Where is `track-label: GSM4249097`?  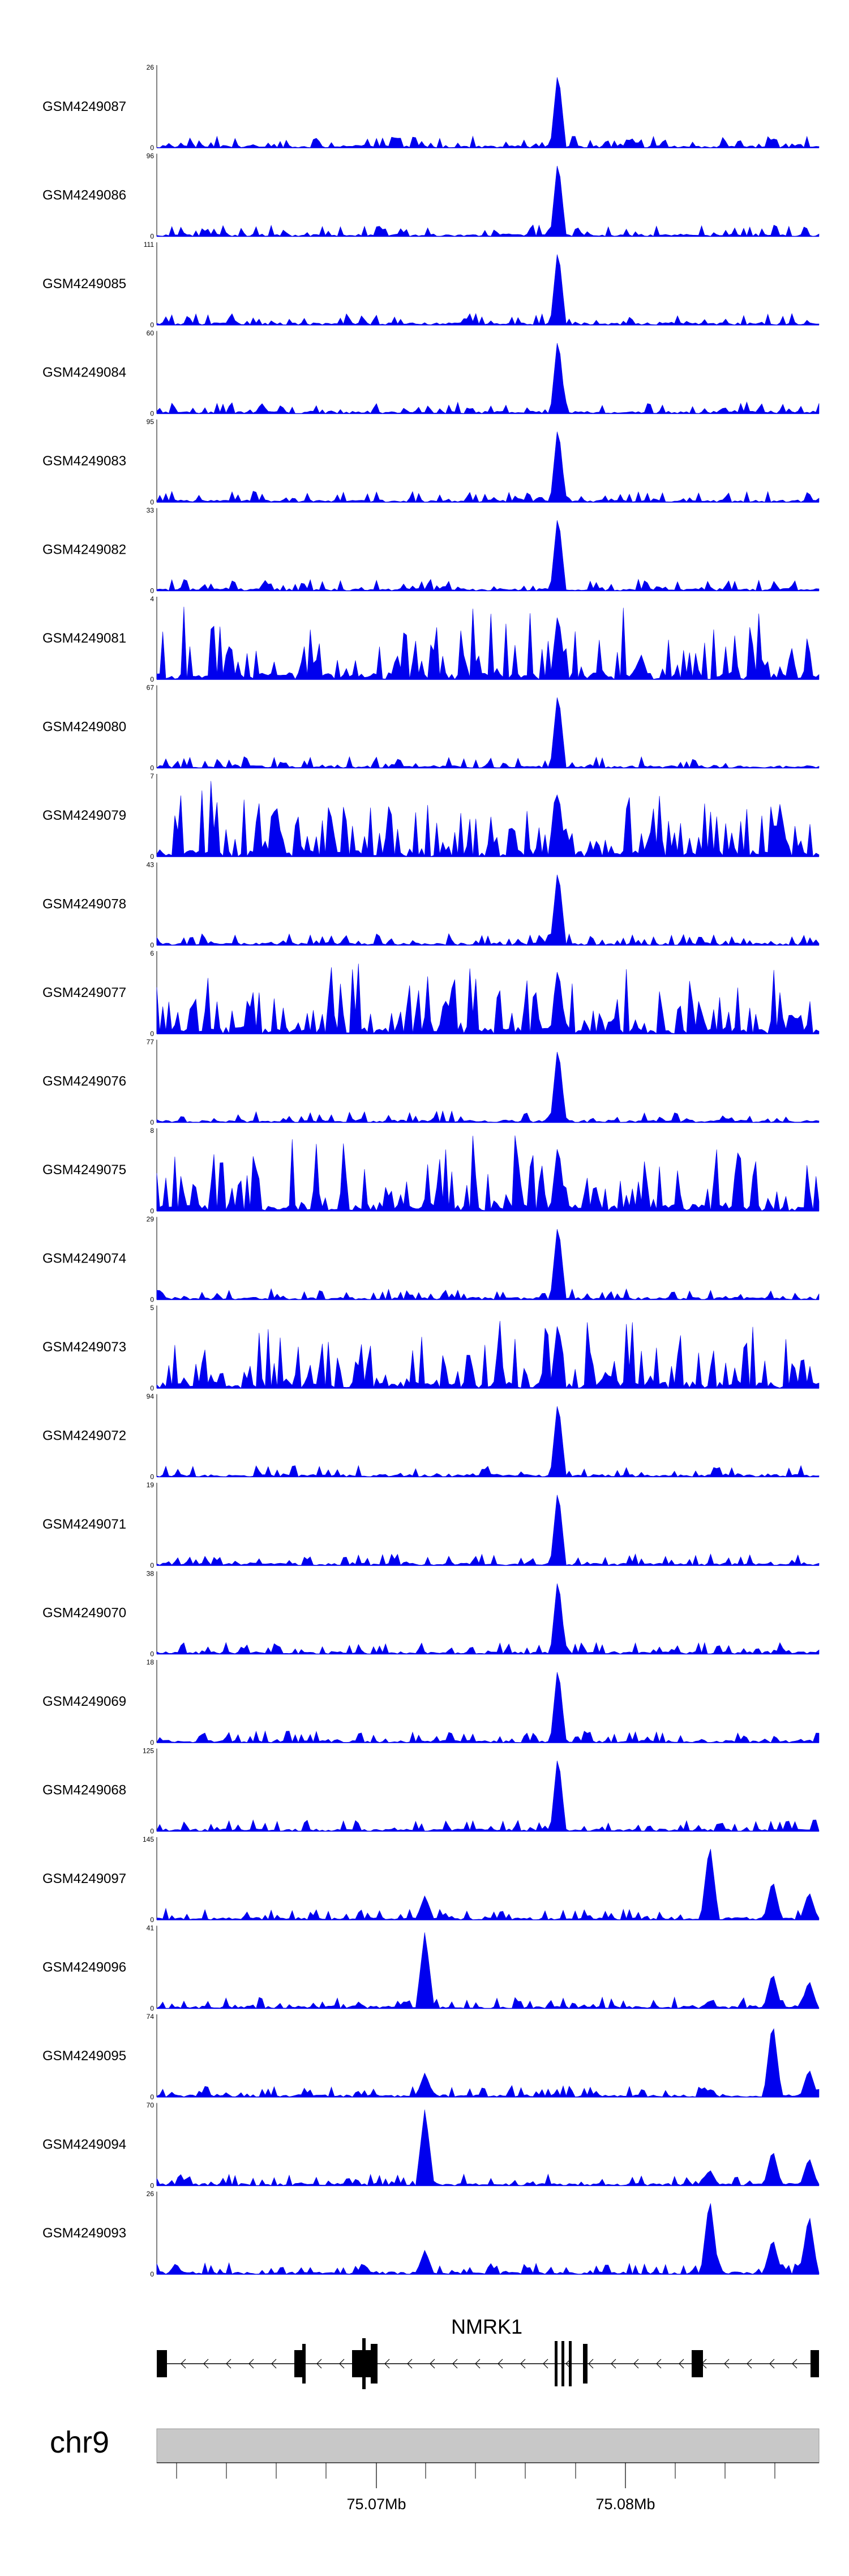
track-label: GSM4249097 is located at coordinates (84, 1878).